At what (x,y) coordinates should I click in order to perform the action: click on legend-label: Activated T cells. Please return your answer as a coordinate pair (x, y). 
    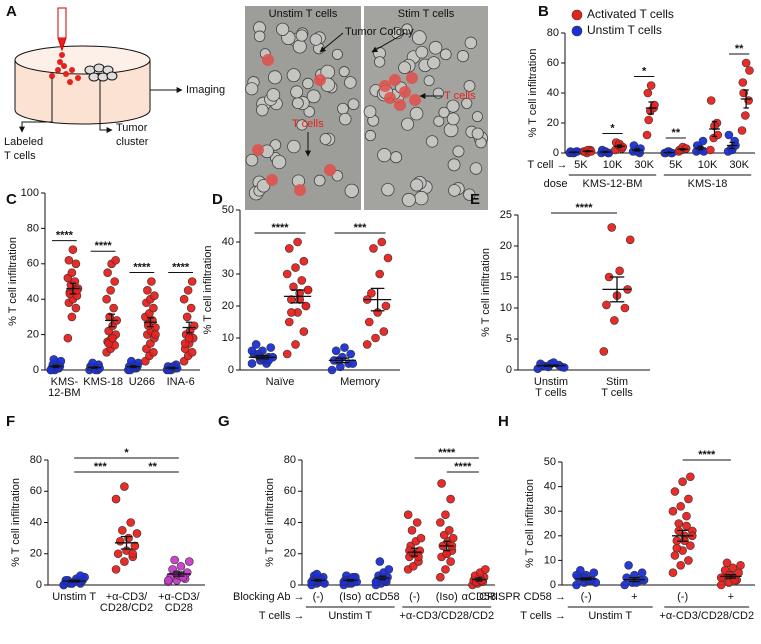
    Looking at the image, I should click on (630, 14).